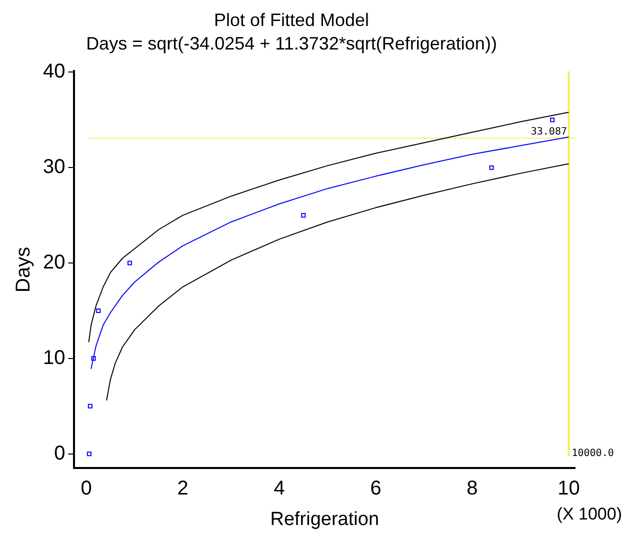  What do you see at coordinates (291, 43) in the screenshot?
I see `chart-subtitle: Days = sqrt(-34.0254 + 11.3732*sqrt(Refrigeration))` at bounding box center [291, 43].